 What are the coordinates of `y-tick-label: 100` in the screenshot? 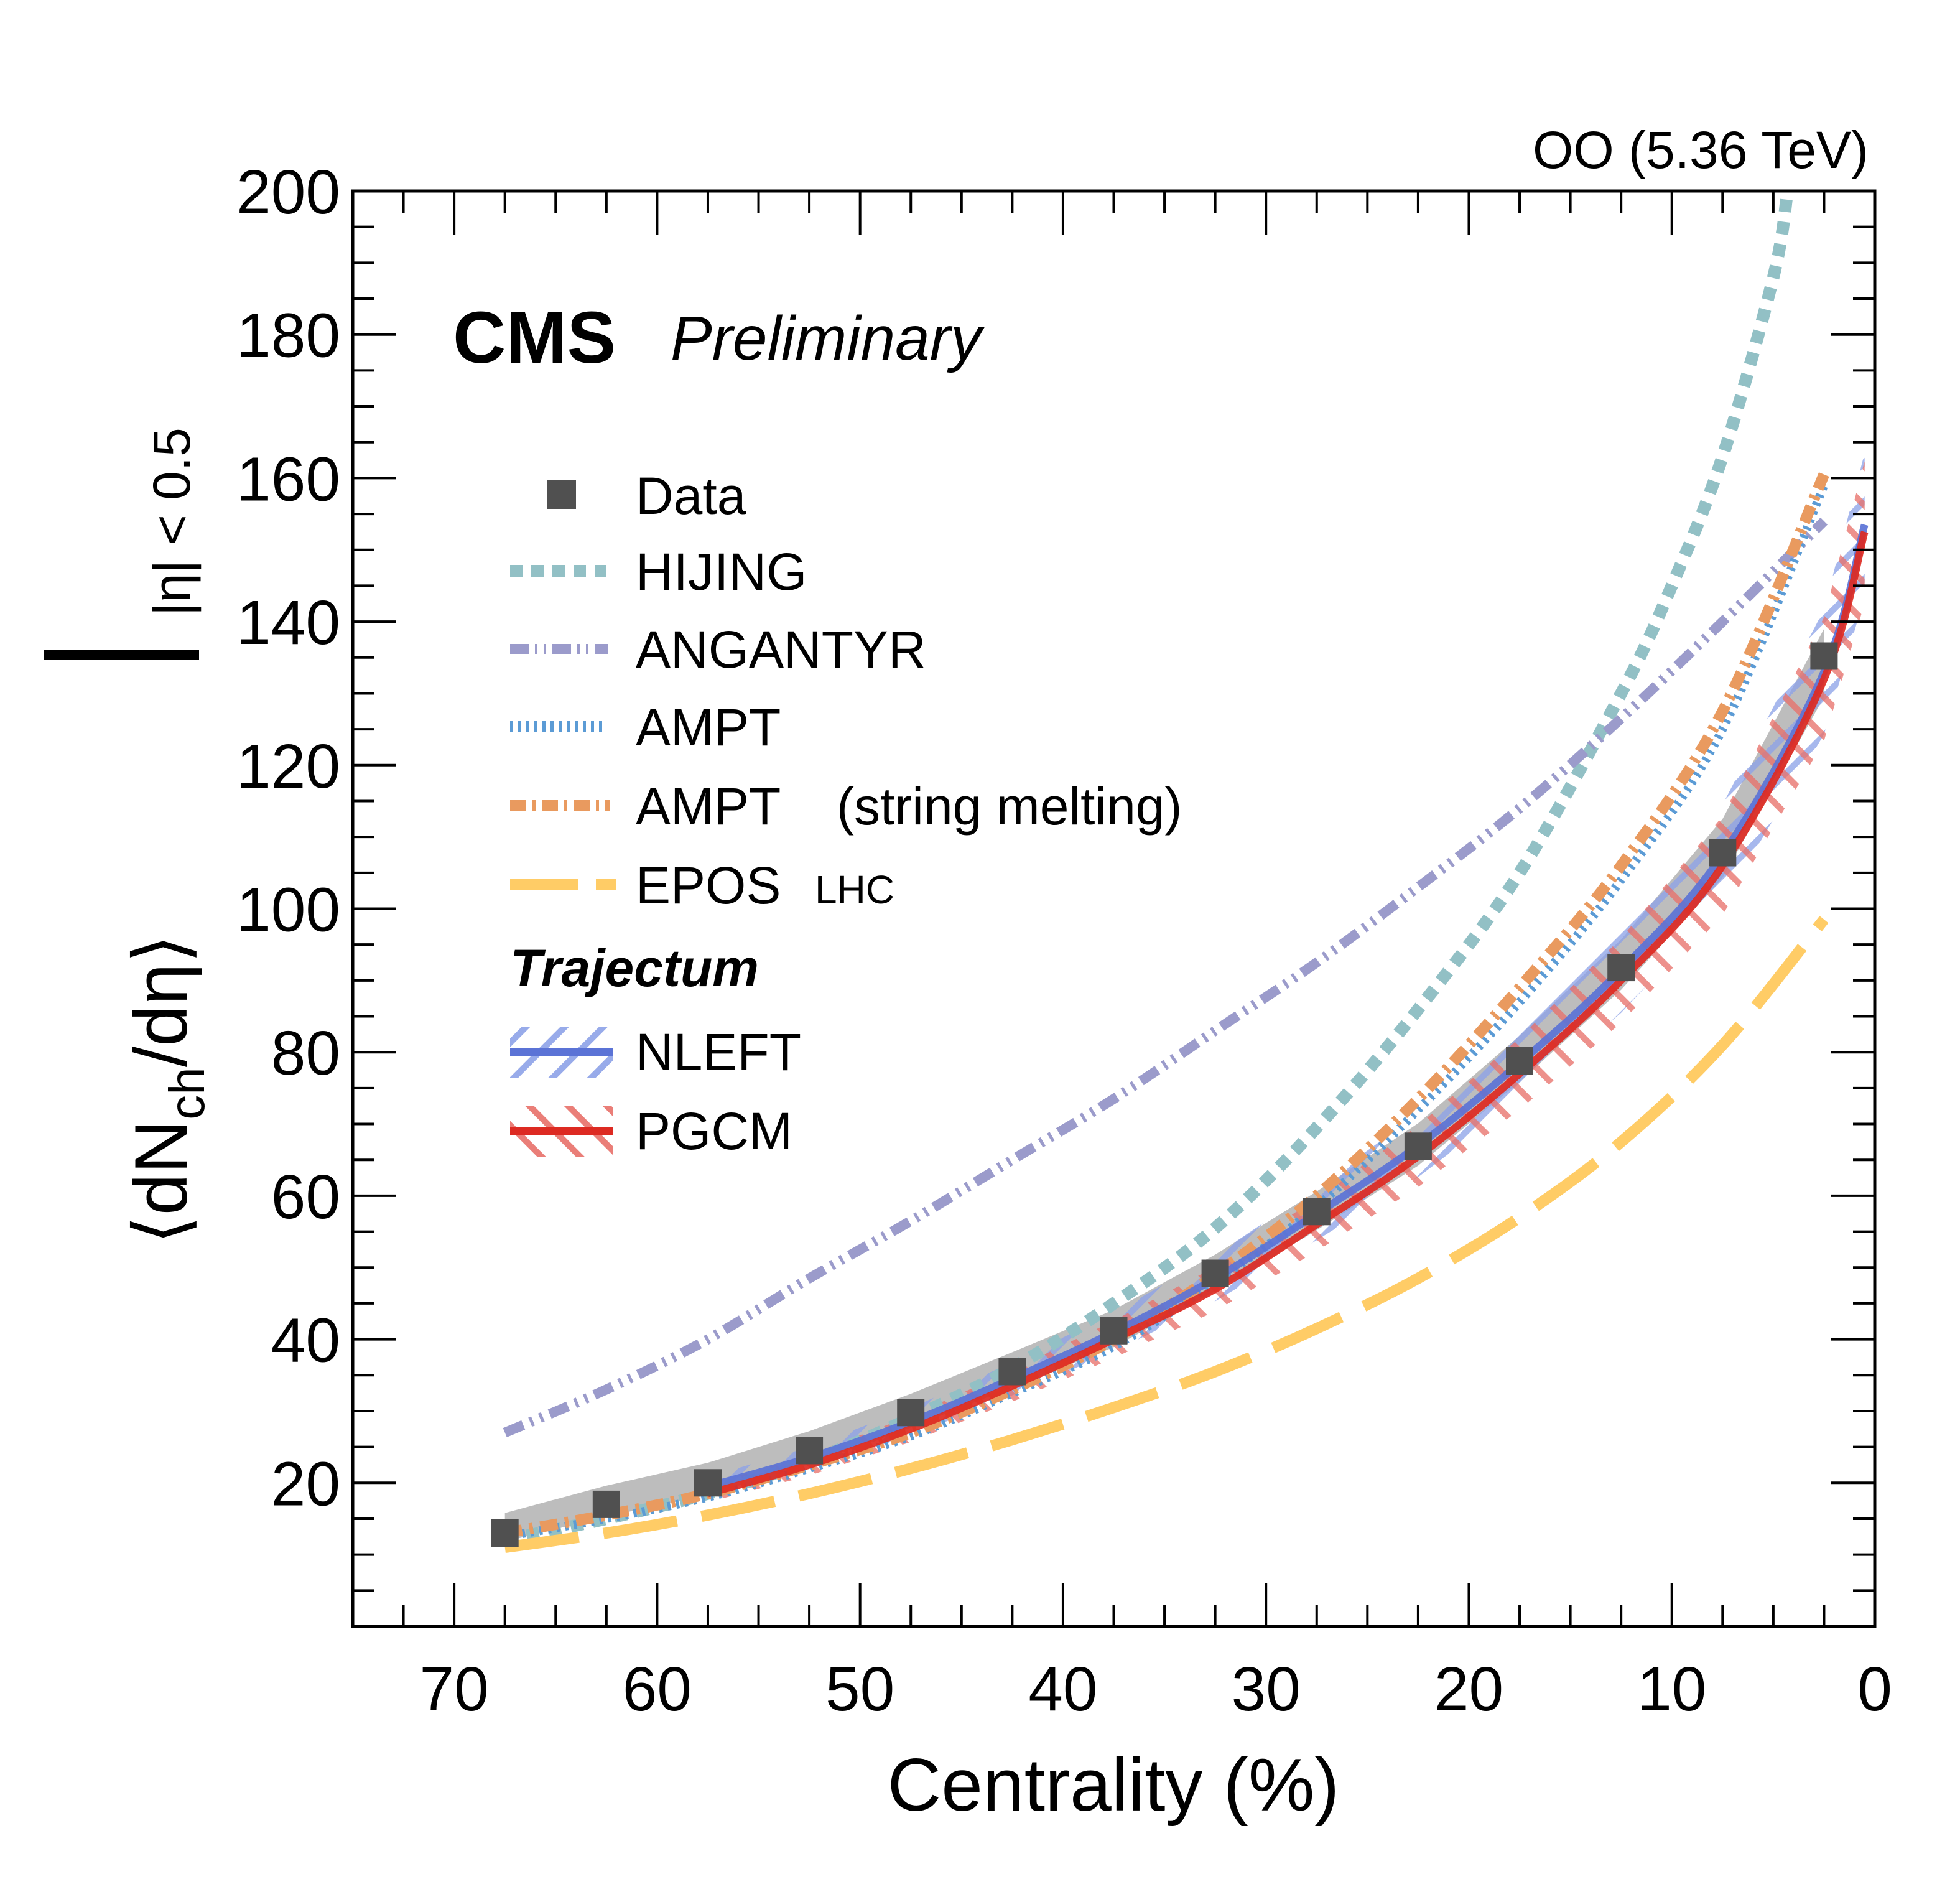 It's located at (288, 910).